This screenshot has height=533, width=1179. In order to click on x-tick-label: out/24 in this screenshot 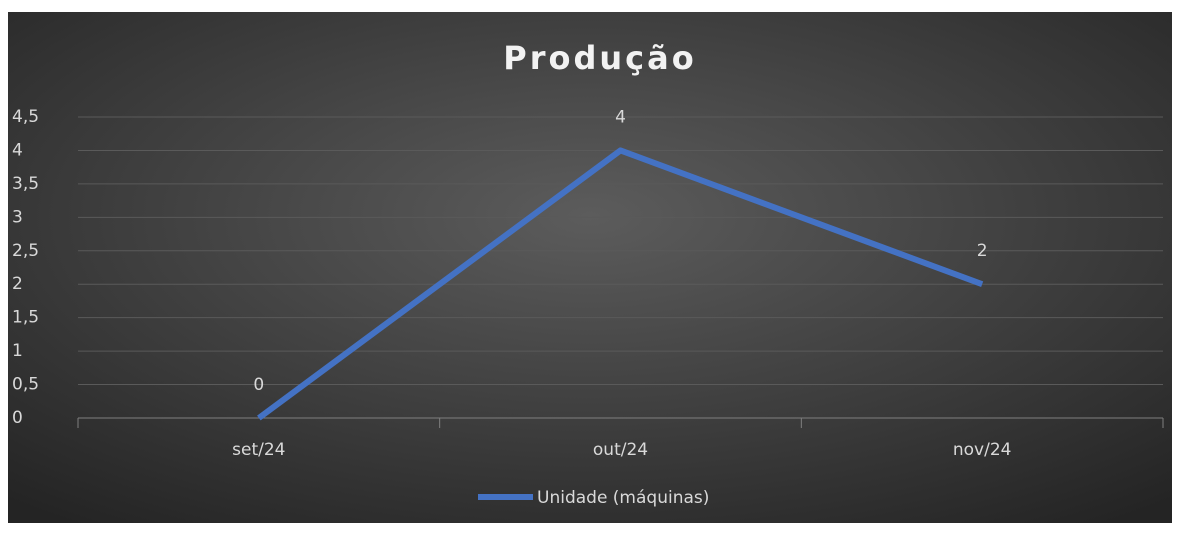, I will do `click(620, 450)`.